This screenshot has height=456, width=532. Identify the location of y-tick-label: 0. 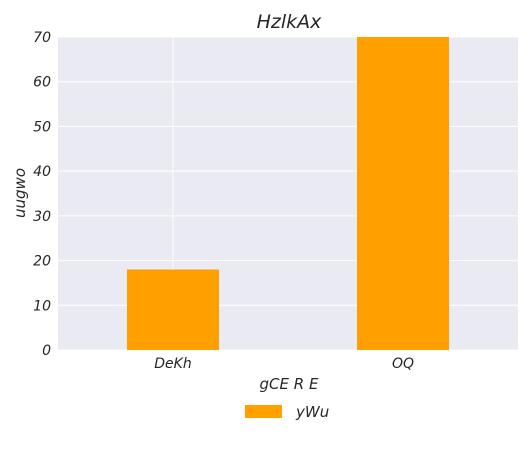
(46, 351).